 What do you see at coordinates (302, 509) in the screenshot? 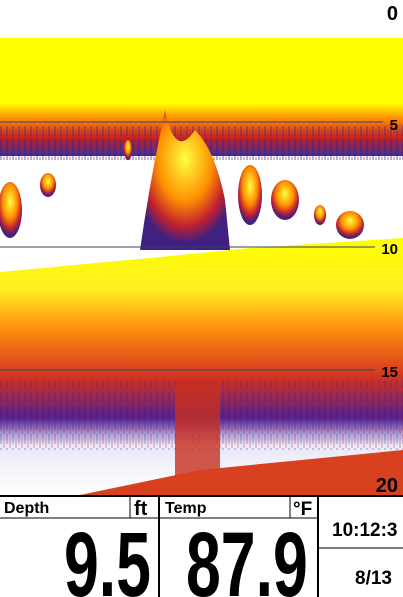
I see `temp-unit: °F` at bounding box center [302, 509].